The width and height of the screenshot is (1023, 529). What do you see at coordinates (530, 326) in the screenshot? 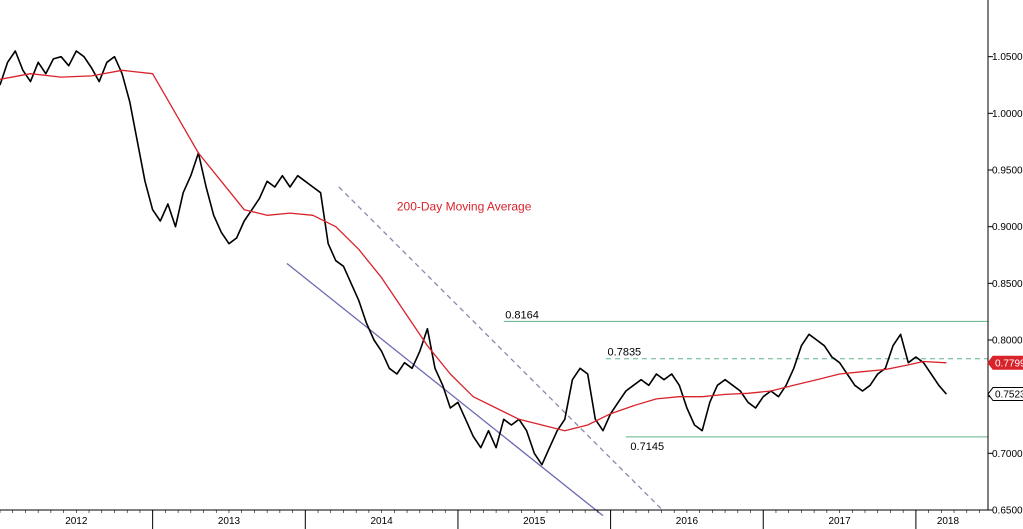
I see `annotations: 0.8164 0.7835 0.7145 200-Day Moving Average` at bounding box center [530, 326].